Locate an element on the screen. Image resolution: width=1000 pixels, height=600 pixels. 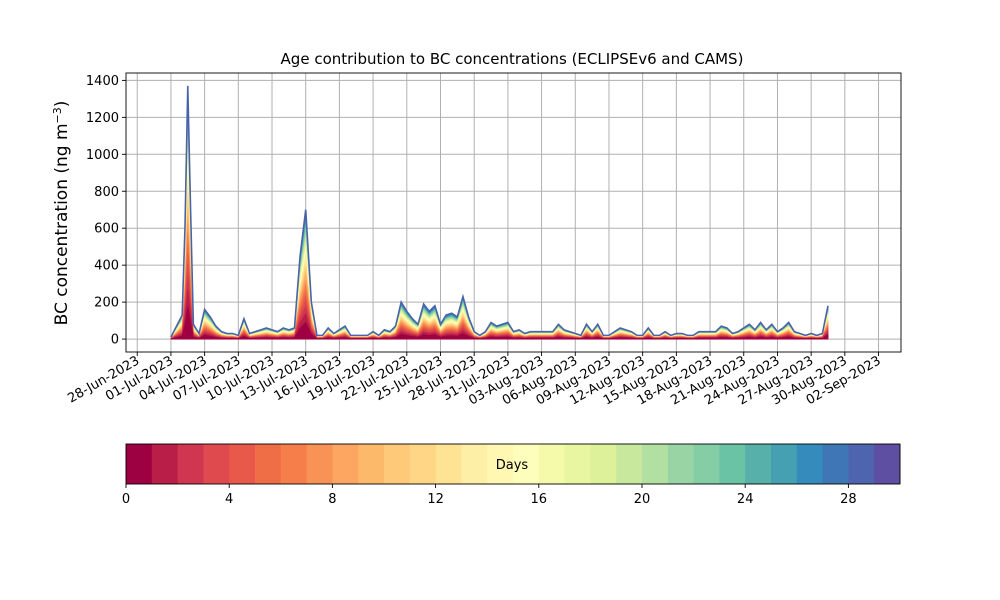
age-band-5-area is located at coordinates (499, 291).